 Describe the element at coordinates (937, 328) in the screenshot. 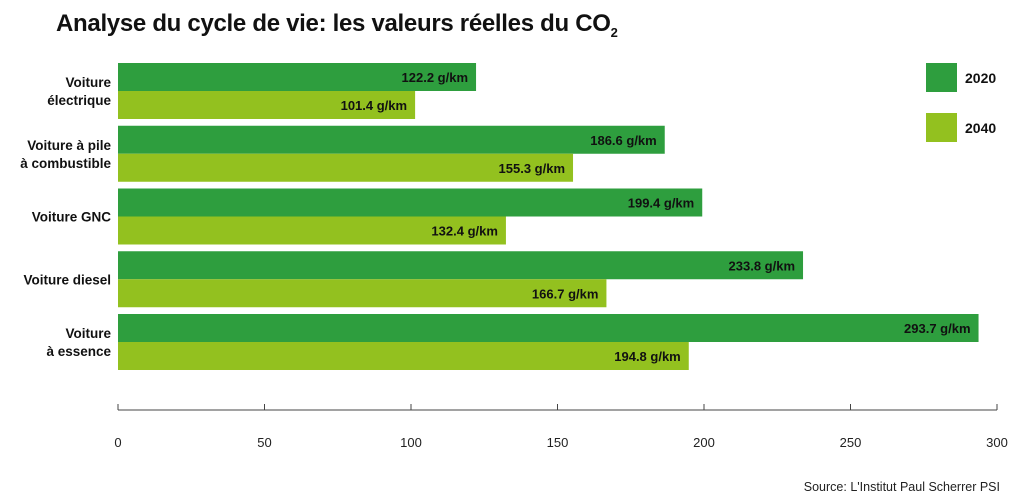

I see `bar-value-label: 293.7 g/km` at that location.